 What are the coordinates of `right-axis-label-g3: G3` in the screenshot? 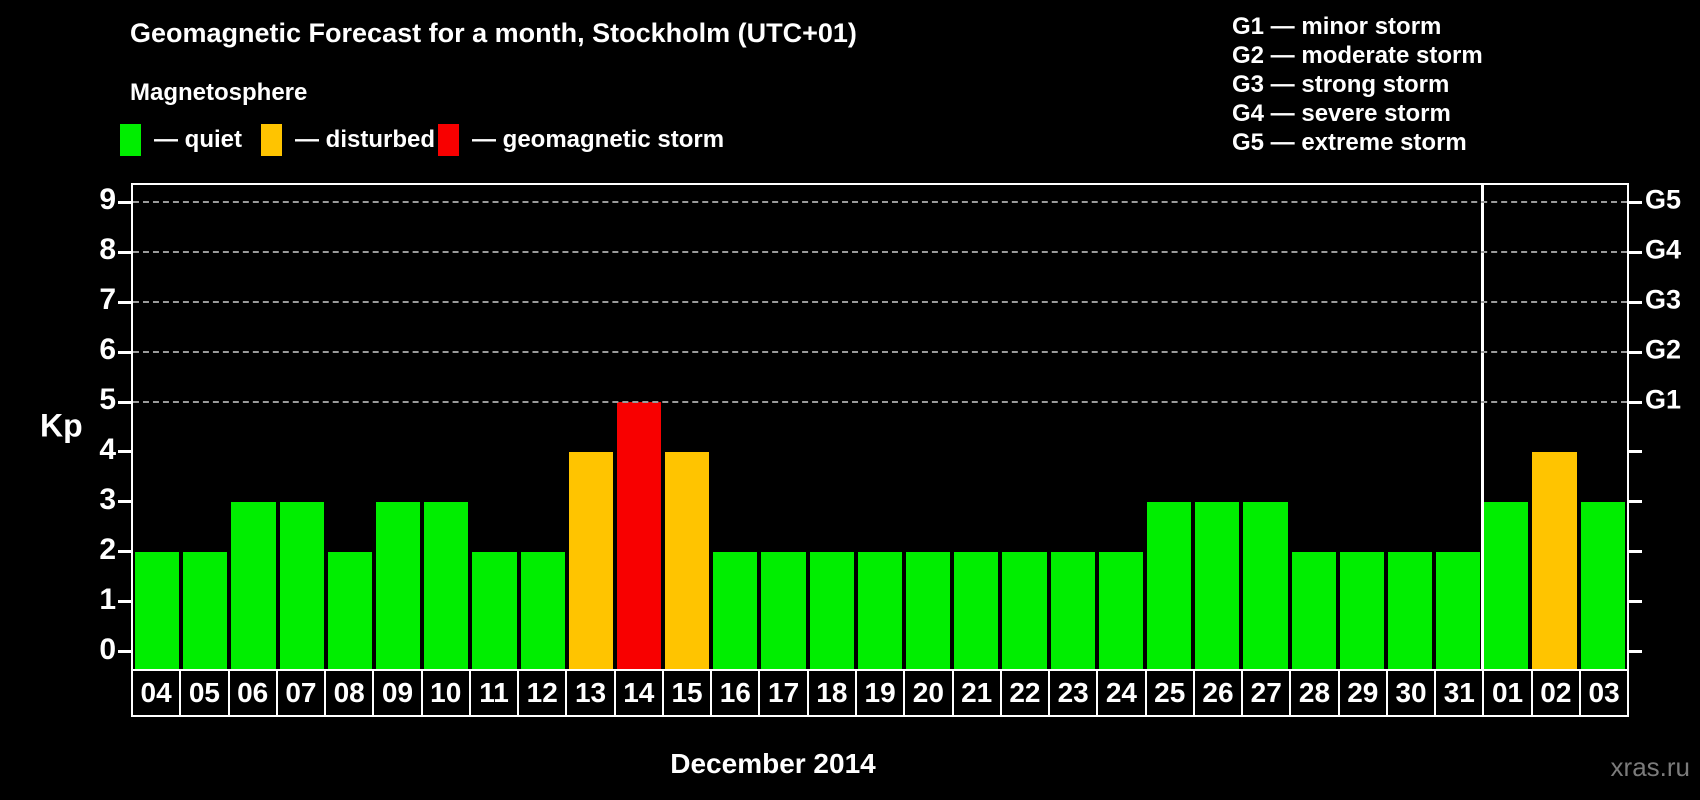 It's located at (1663, 299).